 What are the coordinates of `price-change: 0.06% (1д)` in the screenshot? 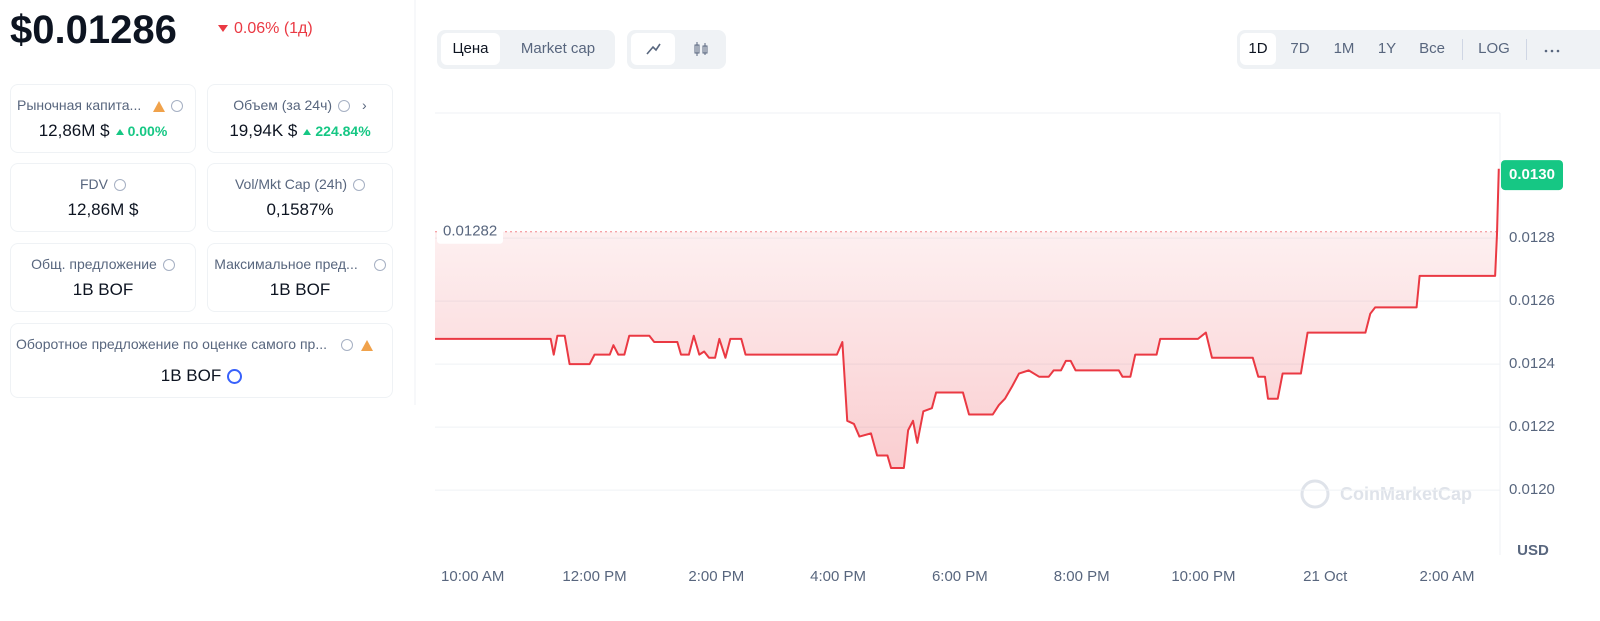 It's located at (265, 29).